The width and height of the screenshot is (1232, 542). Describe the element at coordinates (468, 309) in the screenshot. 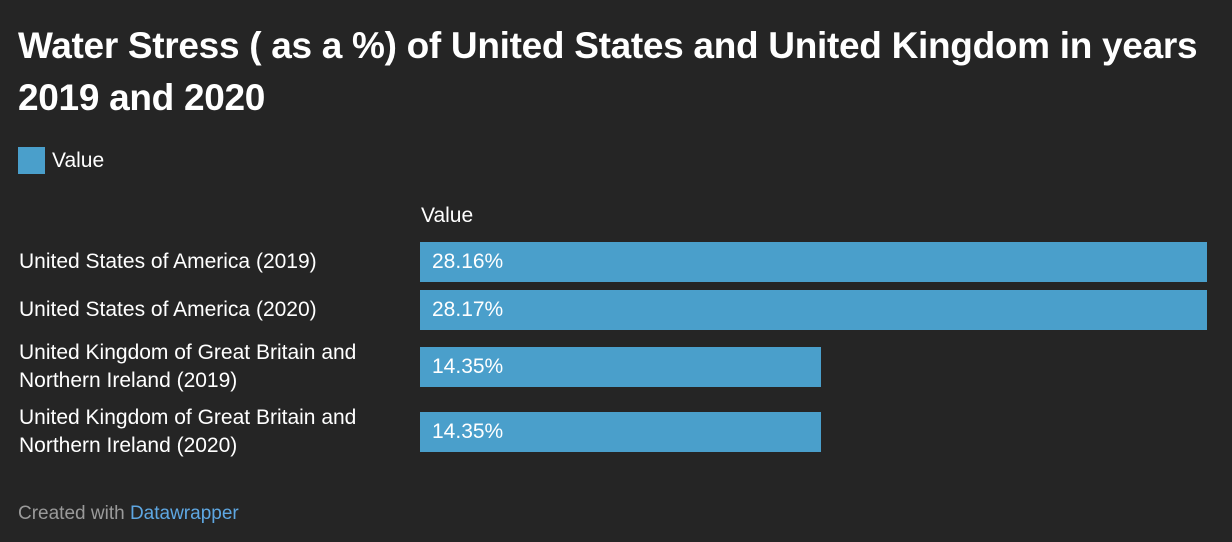

I see `bar-value-label: 28.17%` at that location.